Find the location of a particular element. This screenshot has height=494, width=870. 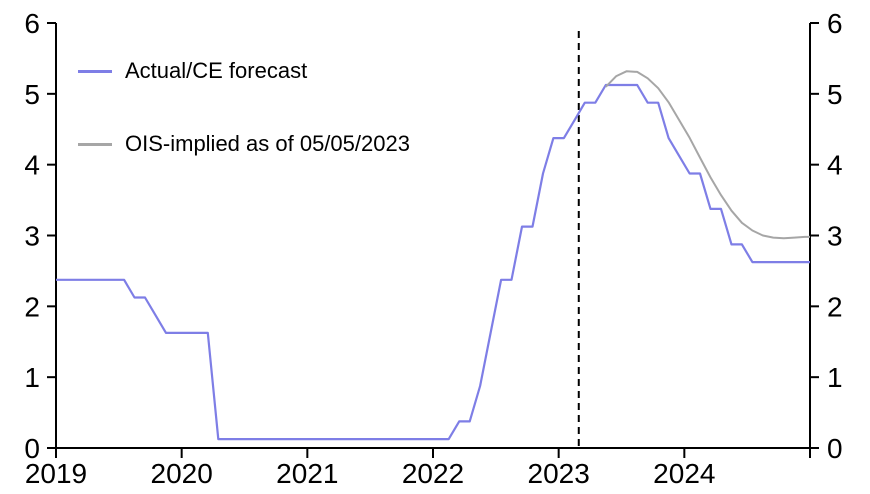

x-tick-label: 2022 is located at coordinates (433, 473).